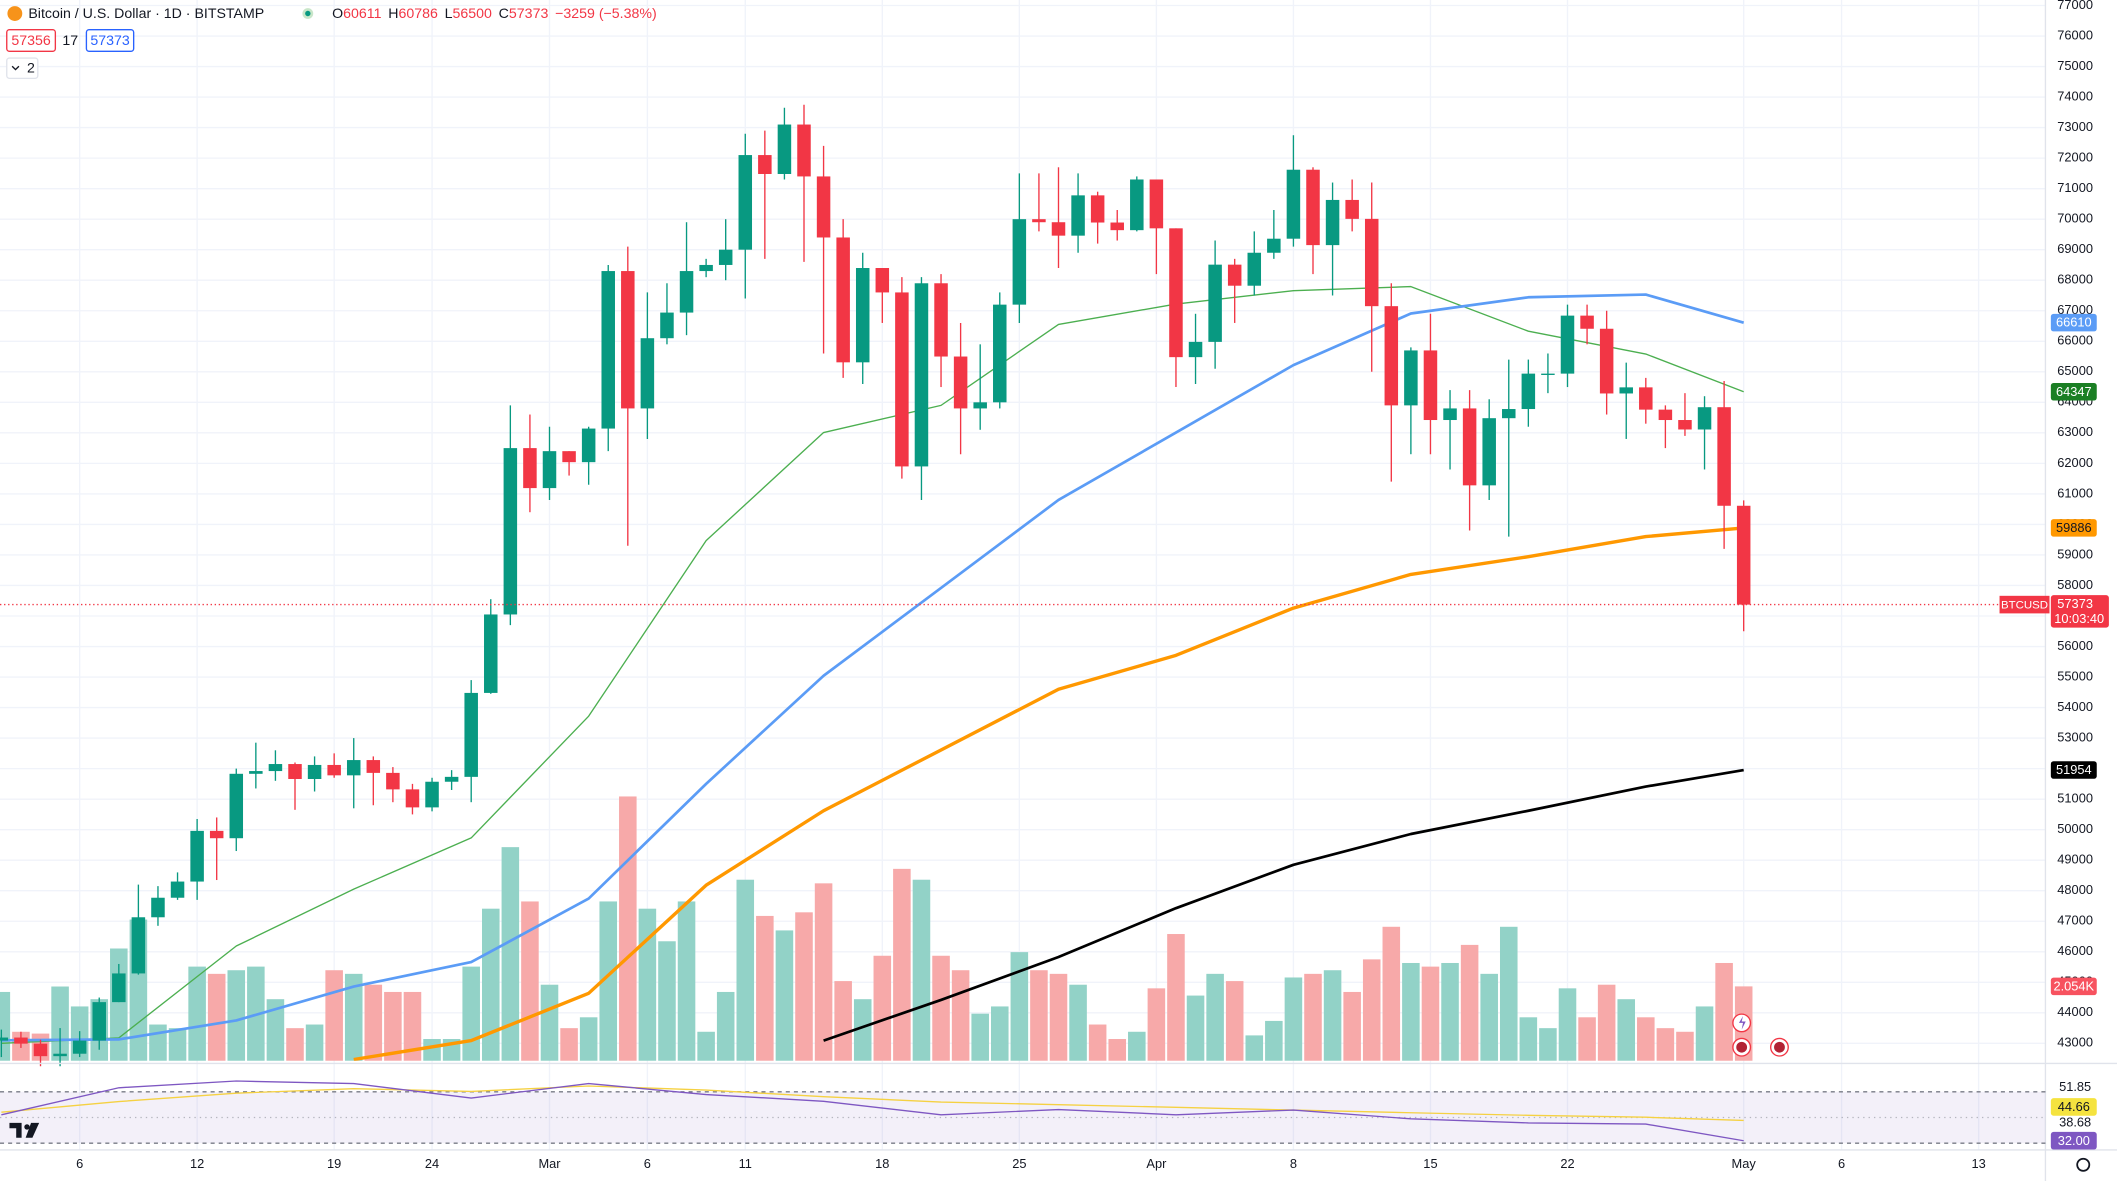  What do you see at coordinates (22, 68) in the screenshot?
I see `indicators-toggle` at bounding box center [22, 68].